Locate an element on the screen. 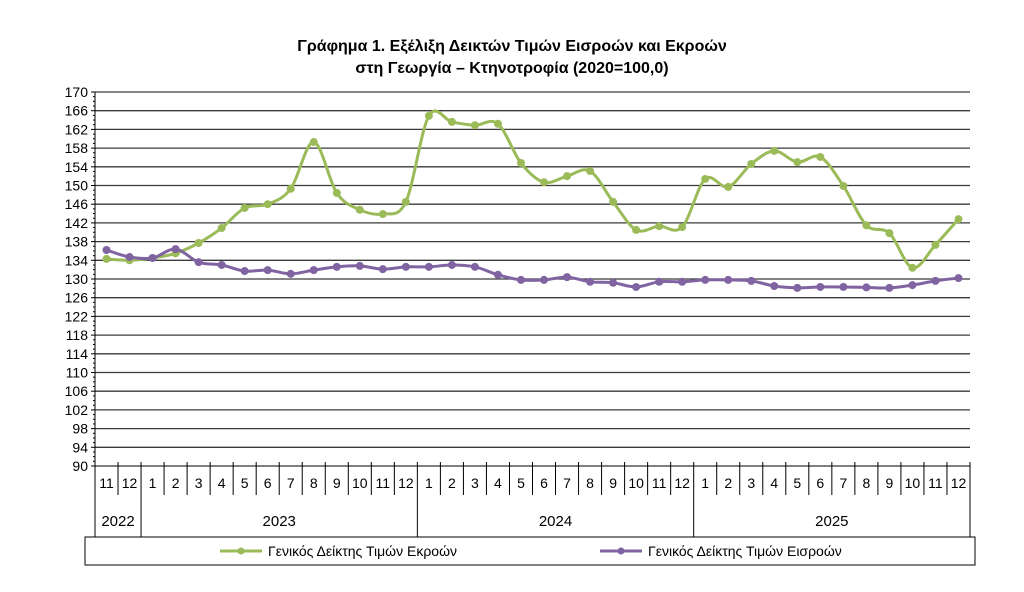 This screenshot has width=1024, height=592. y-tick-label: 154 is located at coordinates (77, 167).